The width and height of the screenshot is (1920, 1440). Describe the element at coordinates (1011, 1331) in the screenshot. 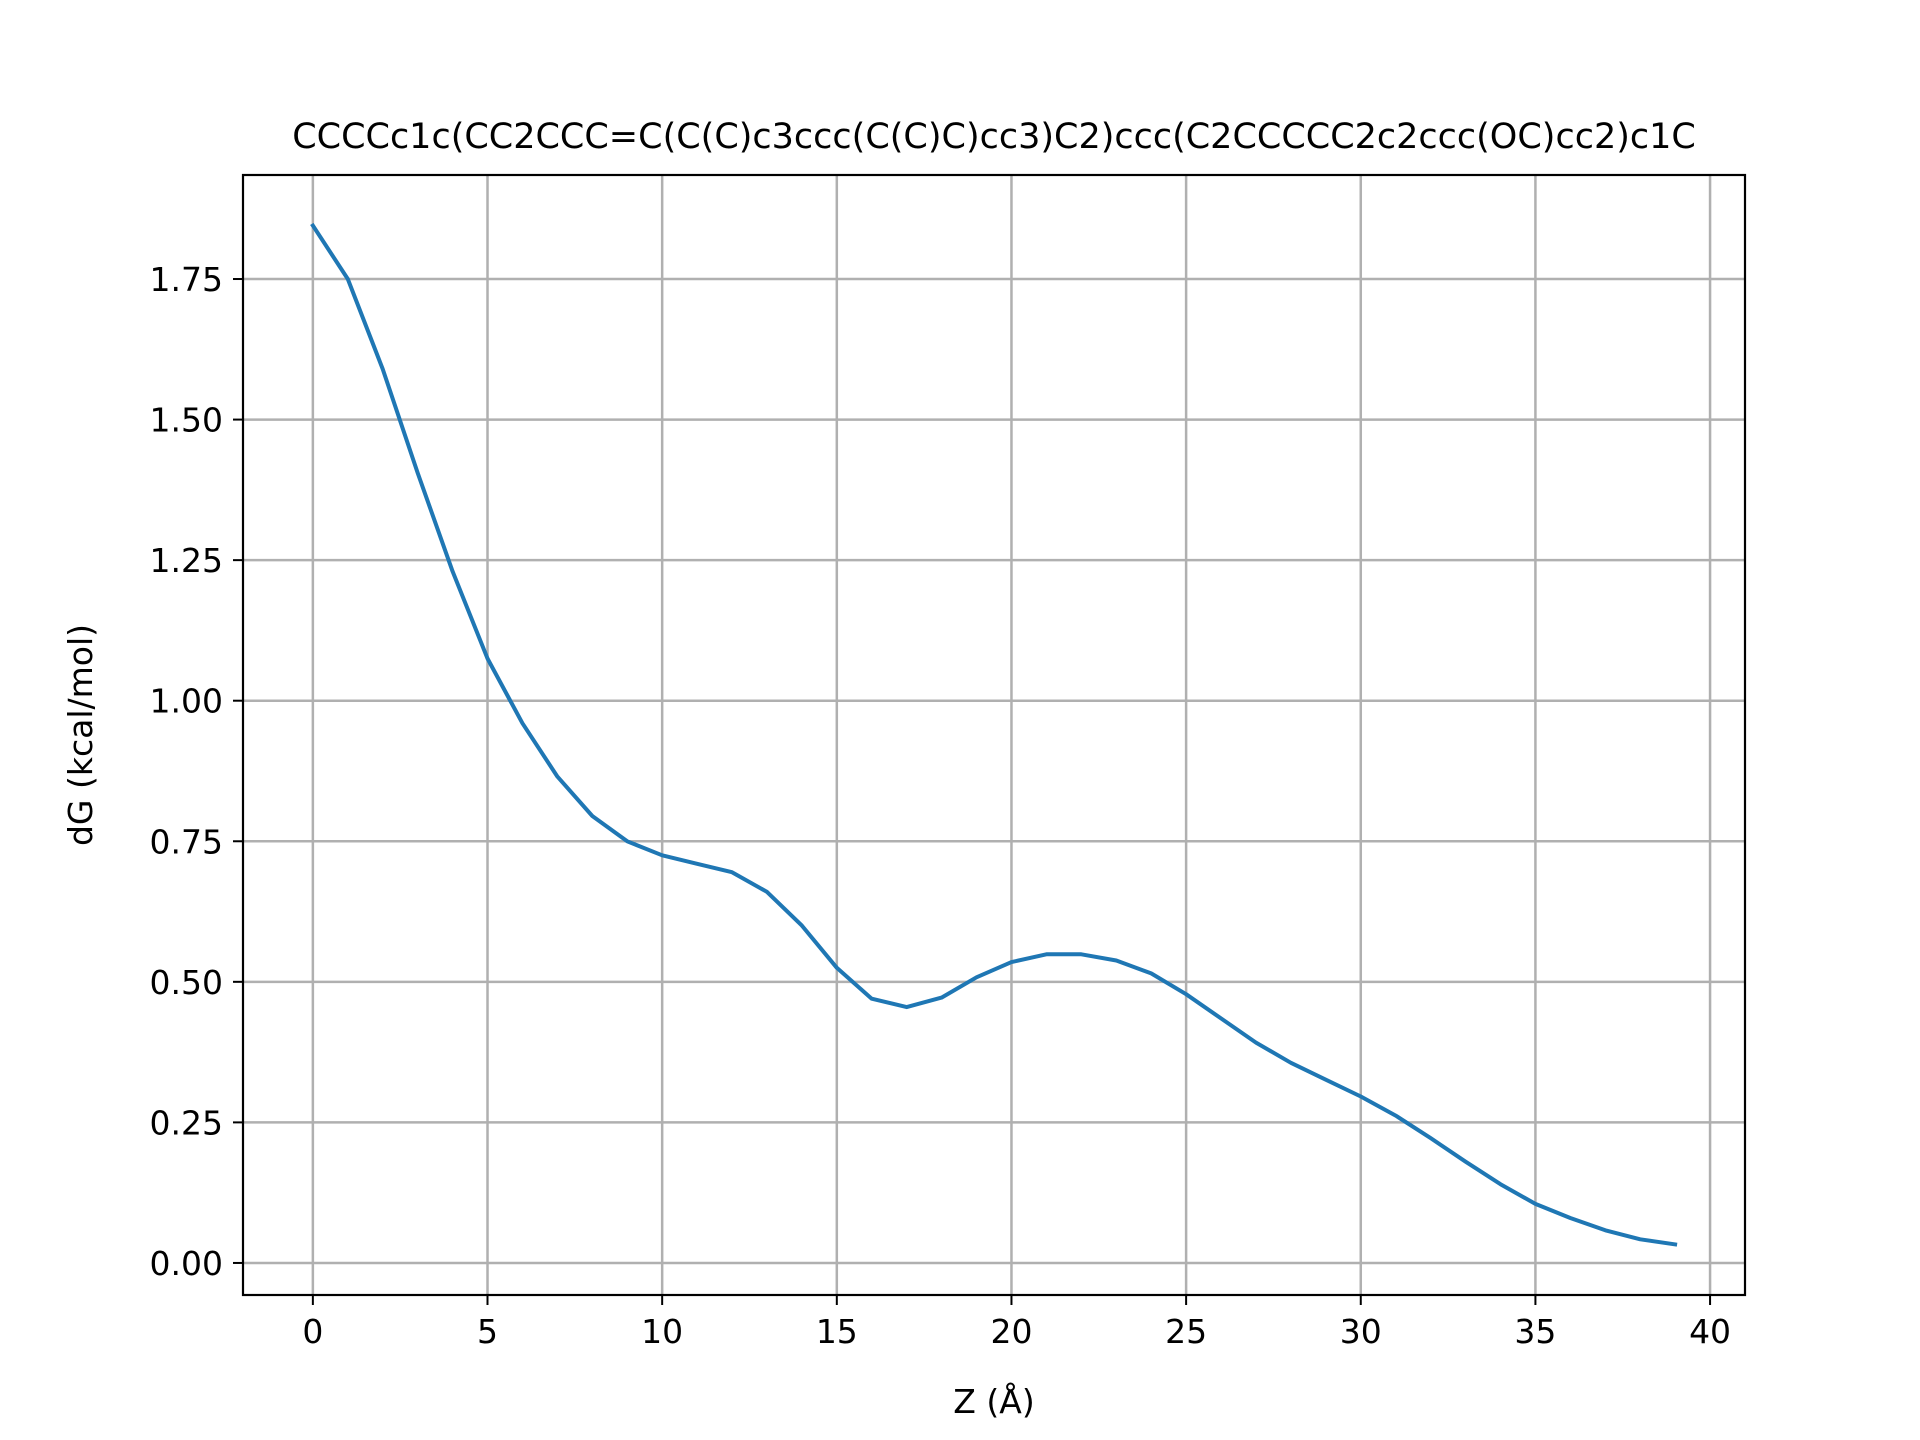

I see `x-tick-label: 20` at that location.